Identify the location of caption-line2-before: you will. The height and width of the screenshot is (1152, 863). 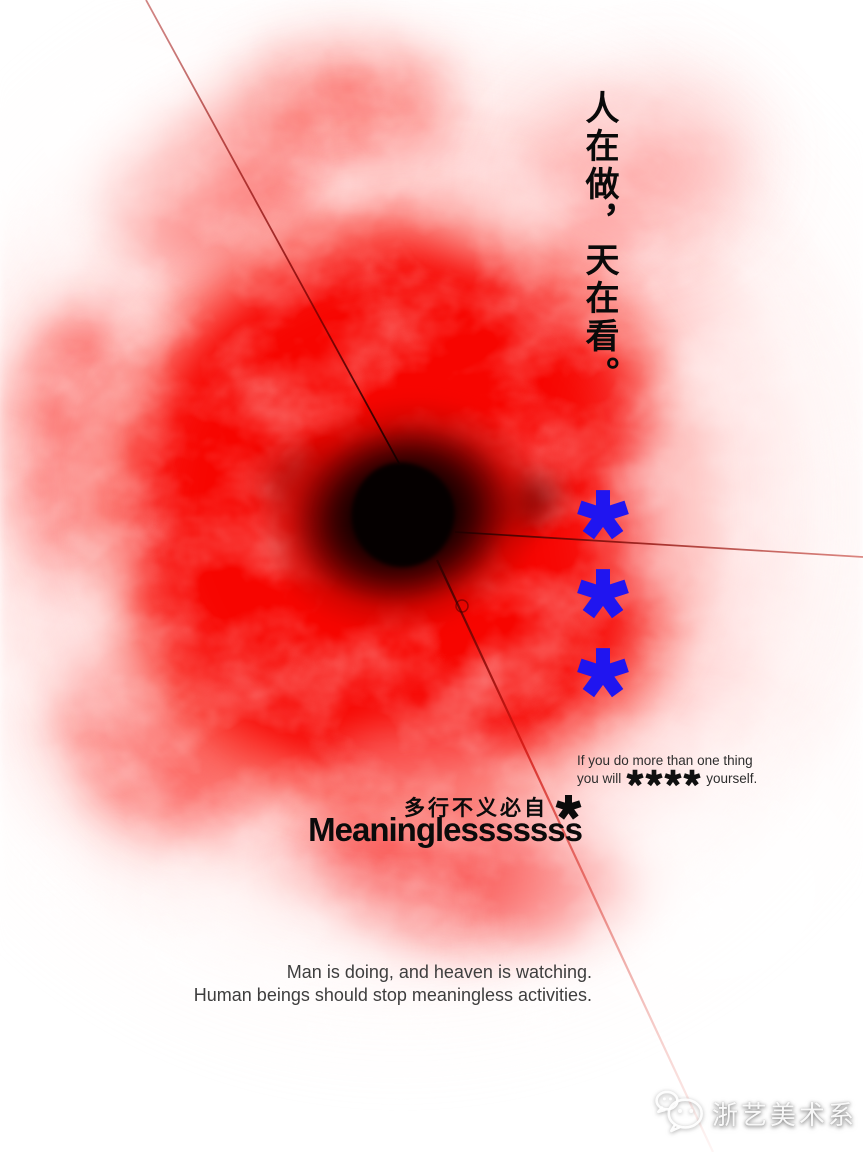
(599, 778).